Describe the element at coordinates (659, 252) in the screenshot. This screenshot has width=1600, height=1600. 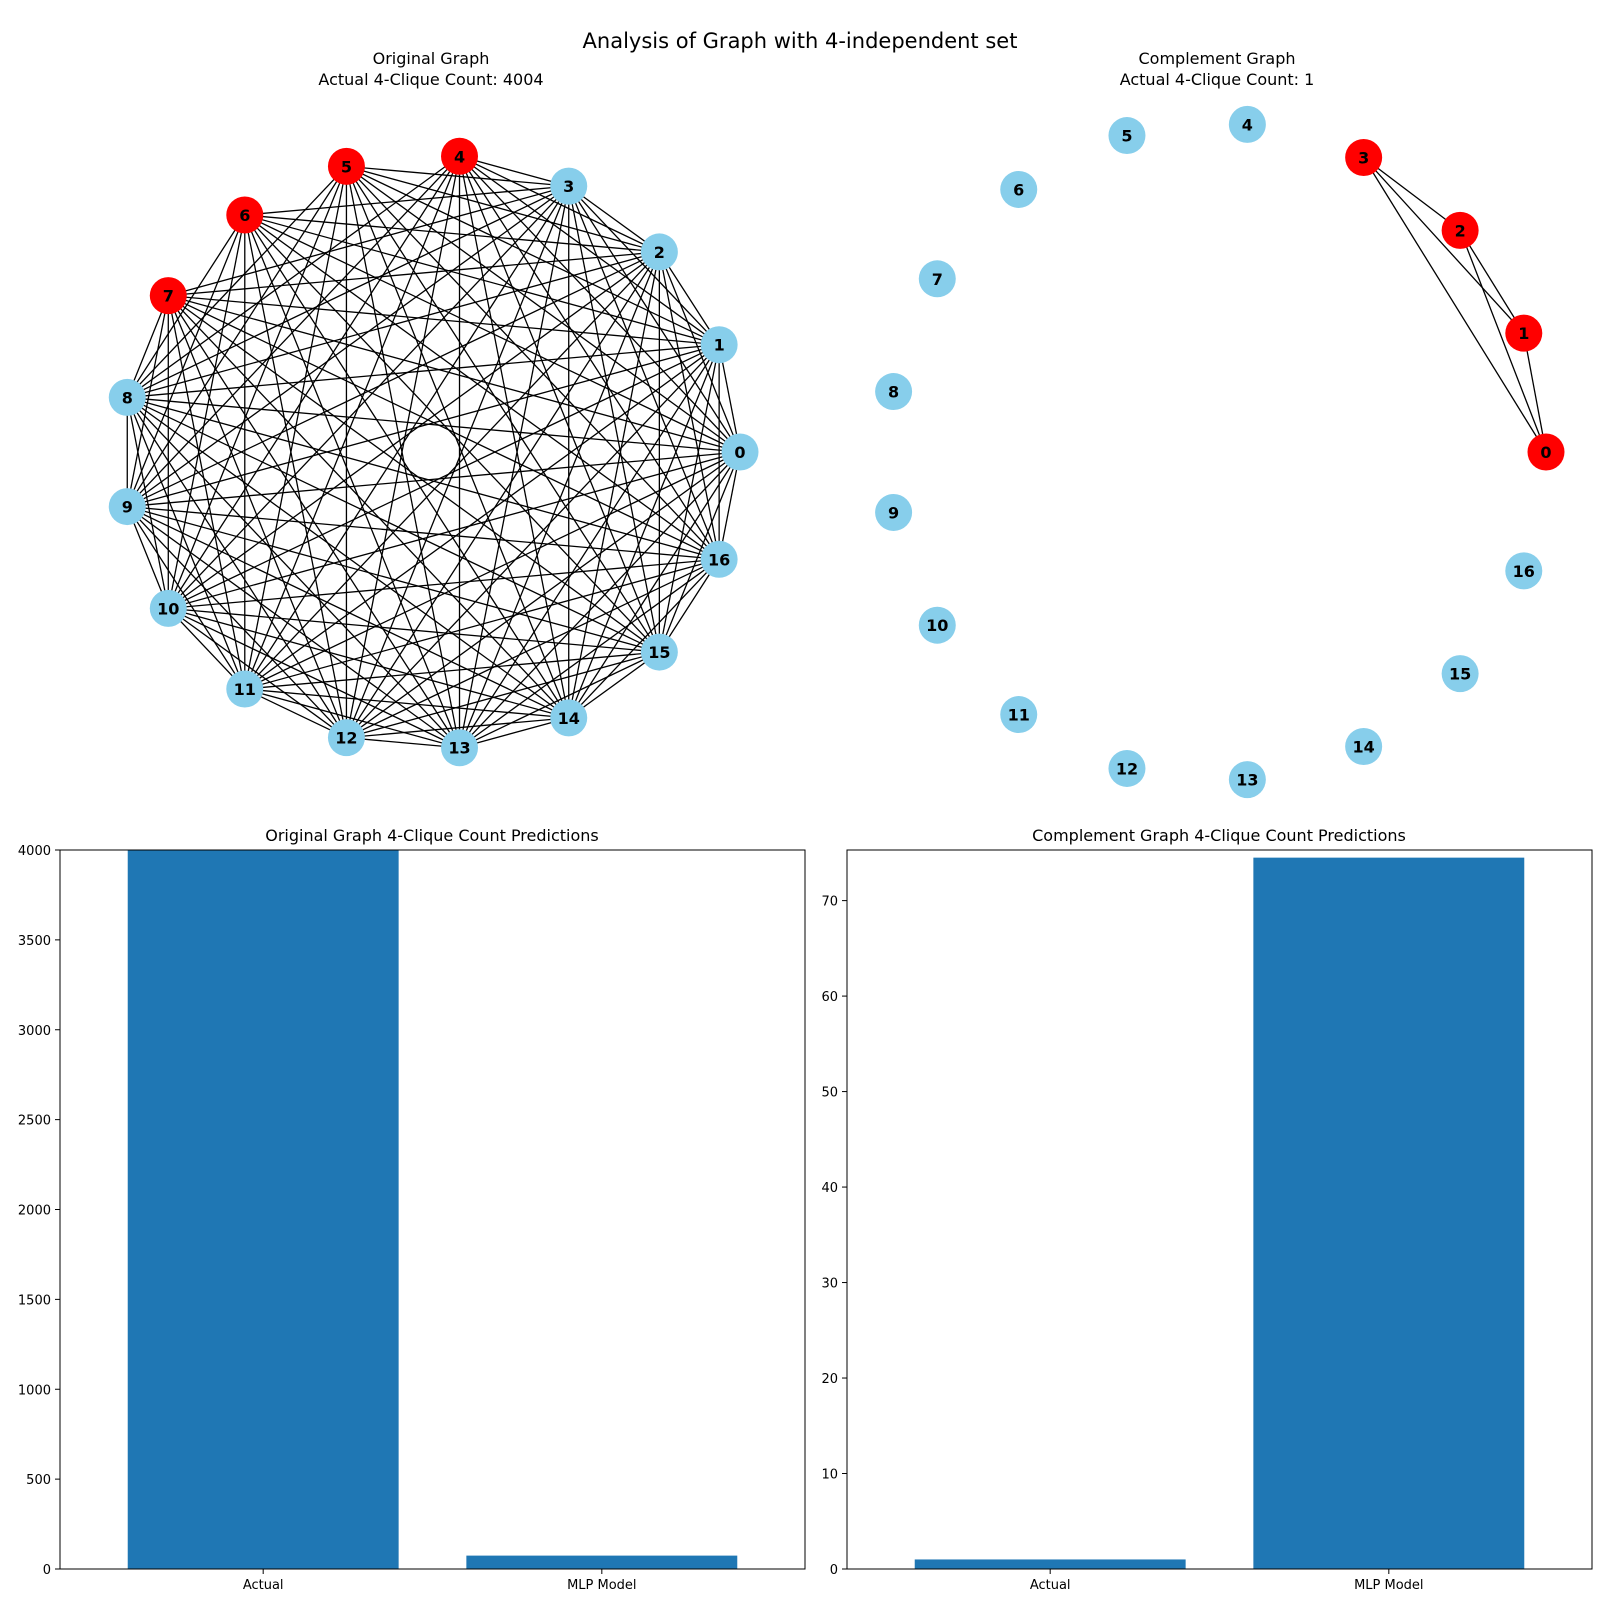
I see `original-graph-node-label: 2` at that location.